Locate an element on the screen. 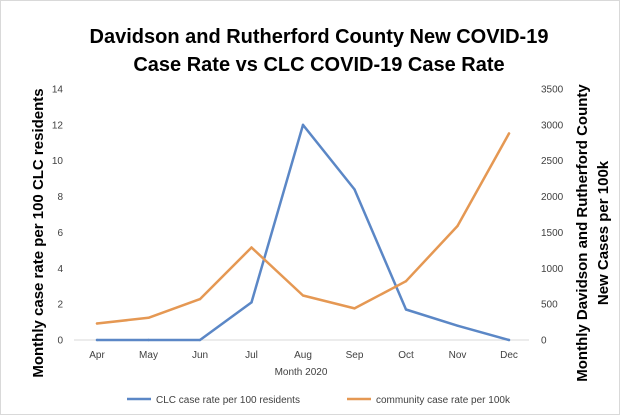 The height and width of the screenshot is (418, 622). left-axis-title: Monthly case rate per 100 CLC residents is located at coordinates (38, 232).